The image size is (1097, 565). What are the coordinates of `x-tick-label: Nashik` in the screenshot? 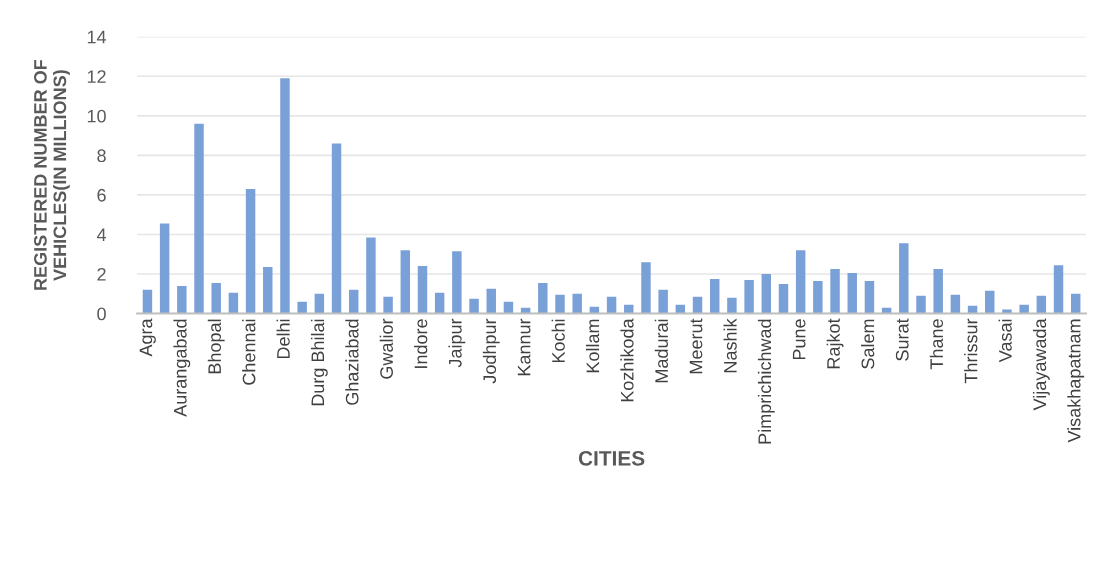 It's located at (730, 345).